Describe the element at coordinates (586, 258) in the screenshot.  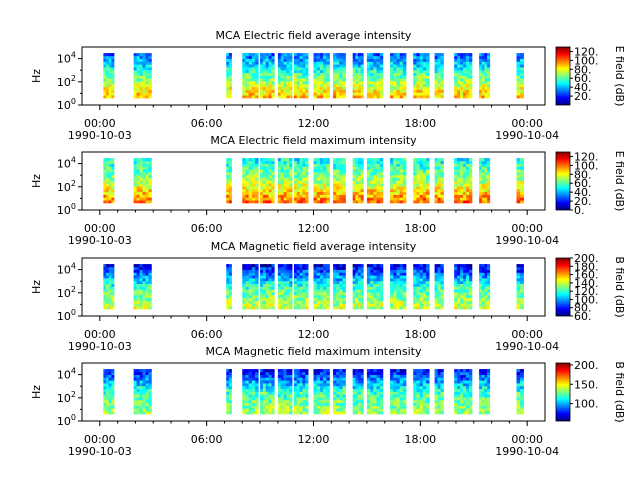
I see `colorbar-tick-label: 200.` at that location.